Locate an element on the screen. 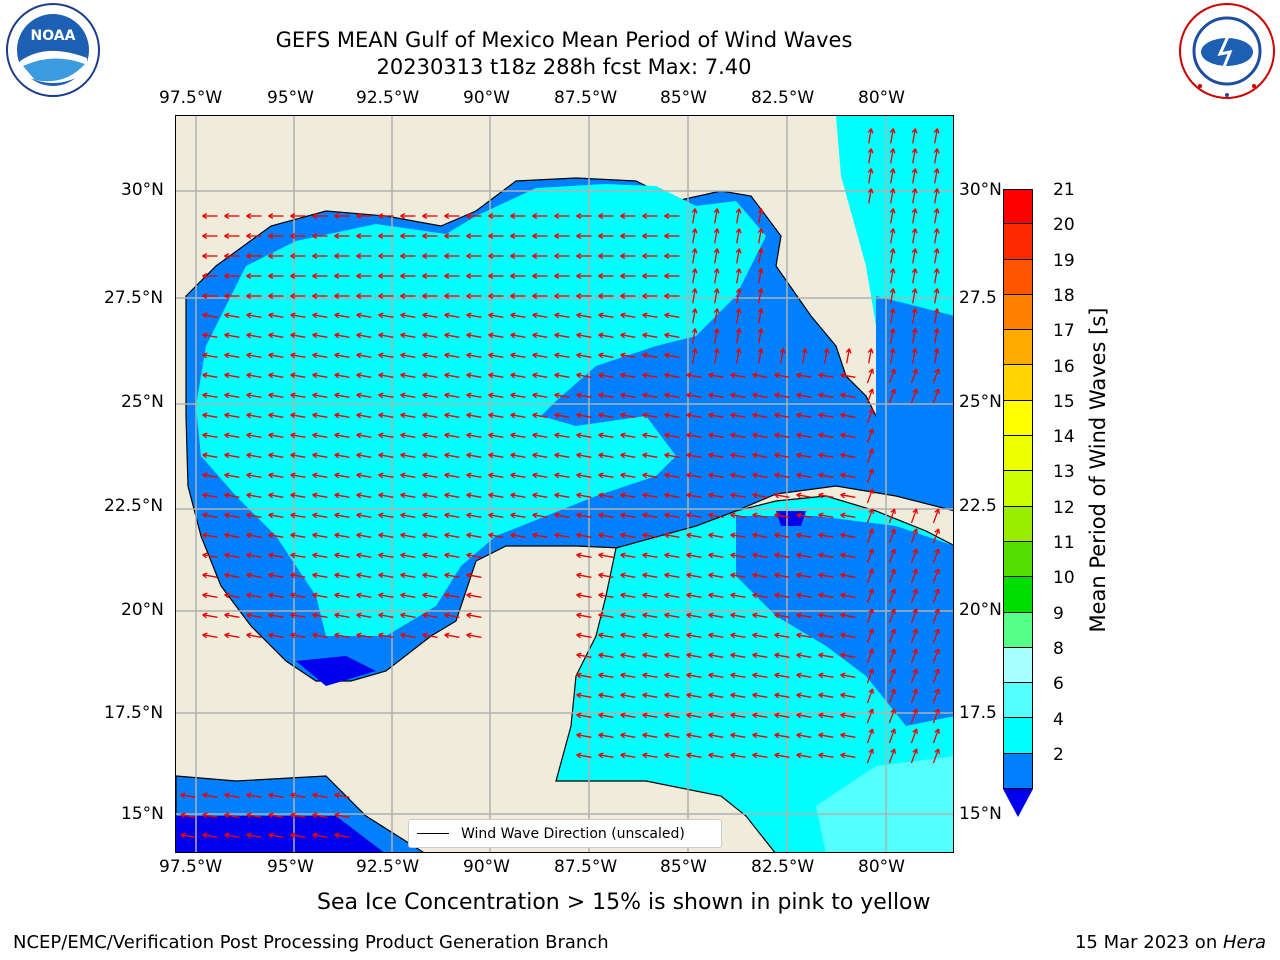  lat-tick-left: 22.5°N is located at coordinates (134, 506).